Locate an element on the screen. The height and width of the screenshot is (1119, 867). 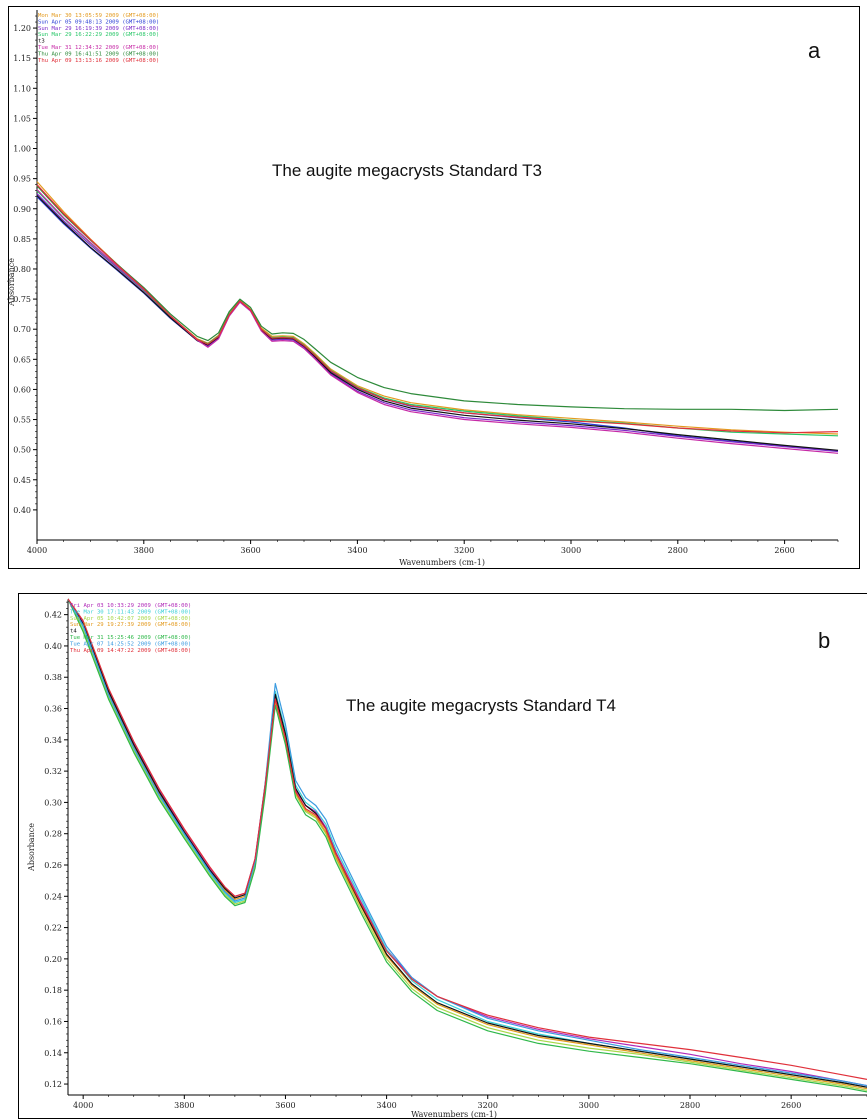
a-y-tick-label: 0.80 is located at coordinates (22, 269).